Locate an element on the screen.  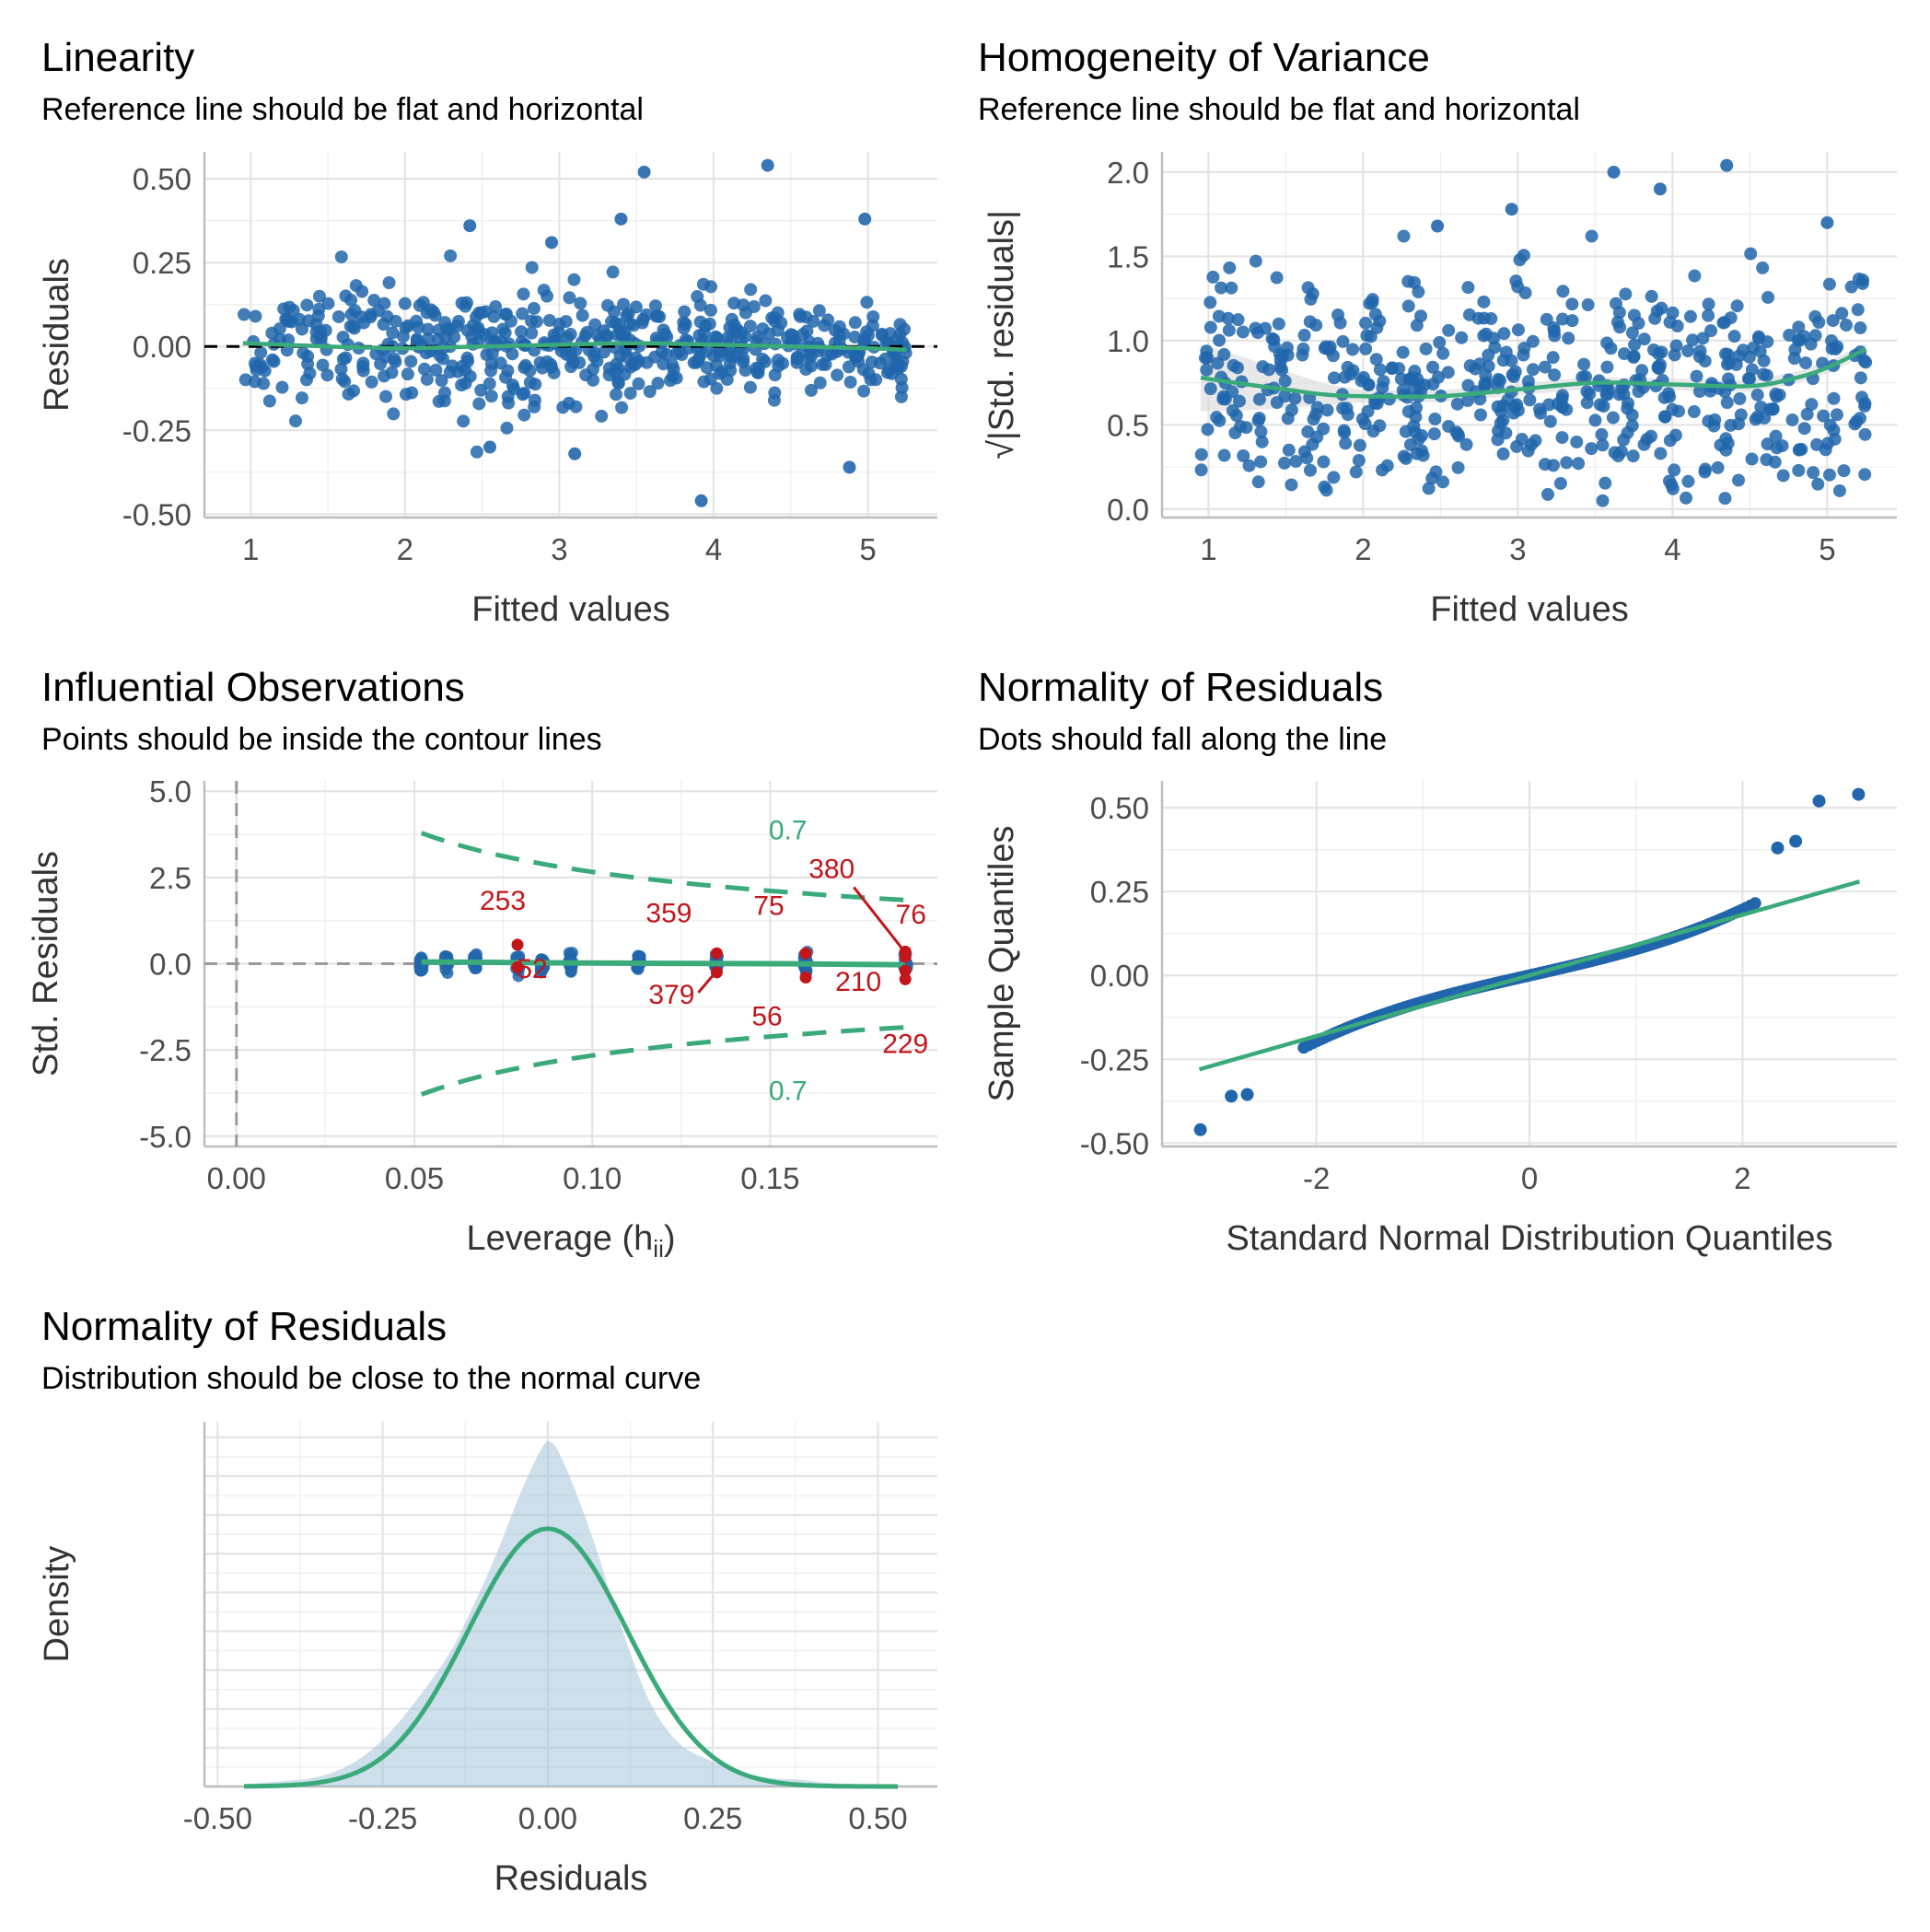
qq-x-axis-title: Standard Normal Distribution Quantiles is located at coordinates (1530, 1238).